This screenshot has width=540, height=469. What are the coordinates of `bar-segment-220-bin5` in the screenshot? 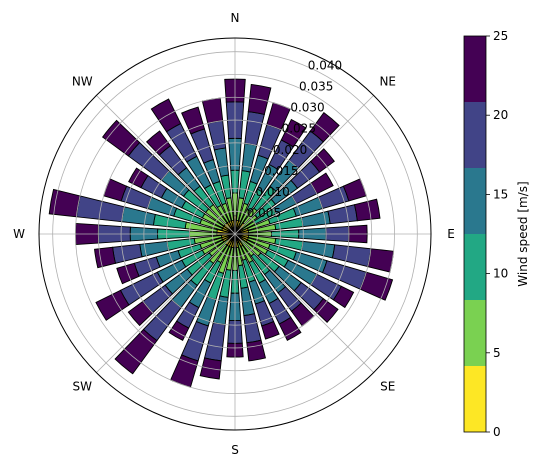 It's located at (136, 351).